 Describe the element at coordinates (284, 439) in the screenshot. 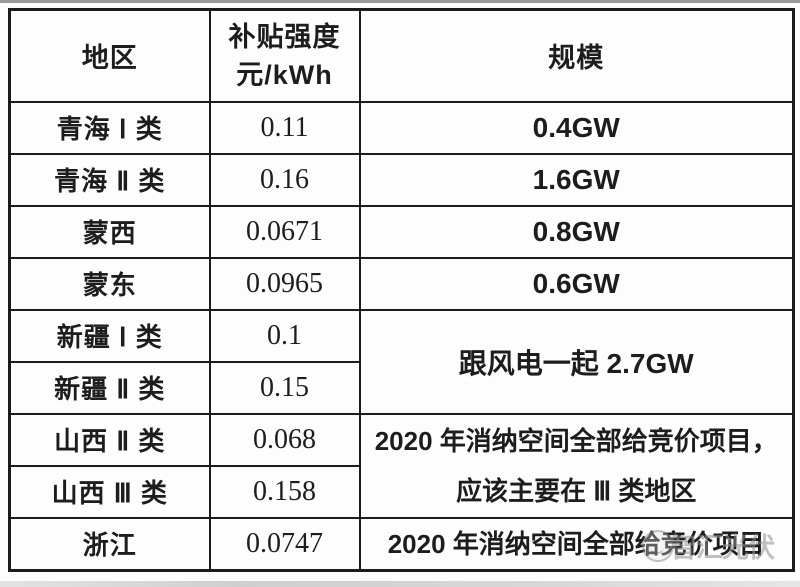

I see `subsidy-cell: 0.068` at that location.